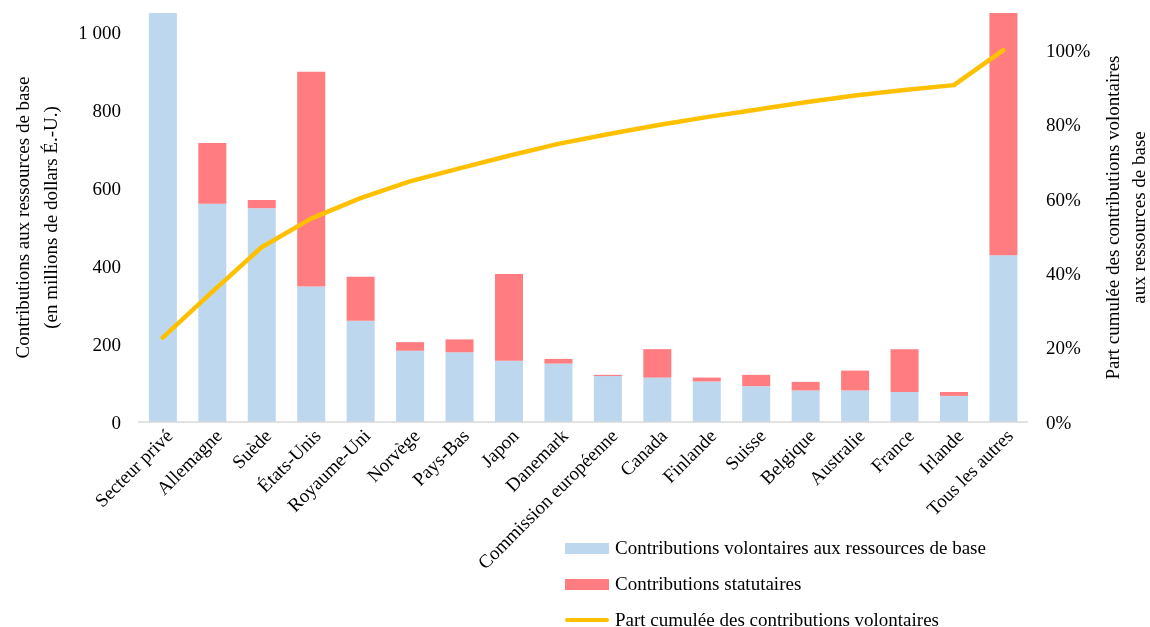  Describe the element at coordinates (106, 111) in the screenshot. I see `y-tick-label: 800` at that location.